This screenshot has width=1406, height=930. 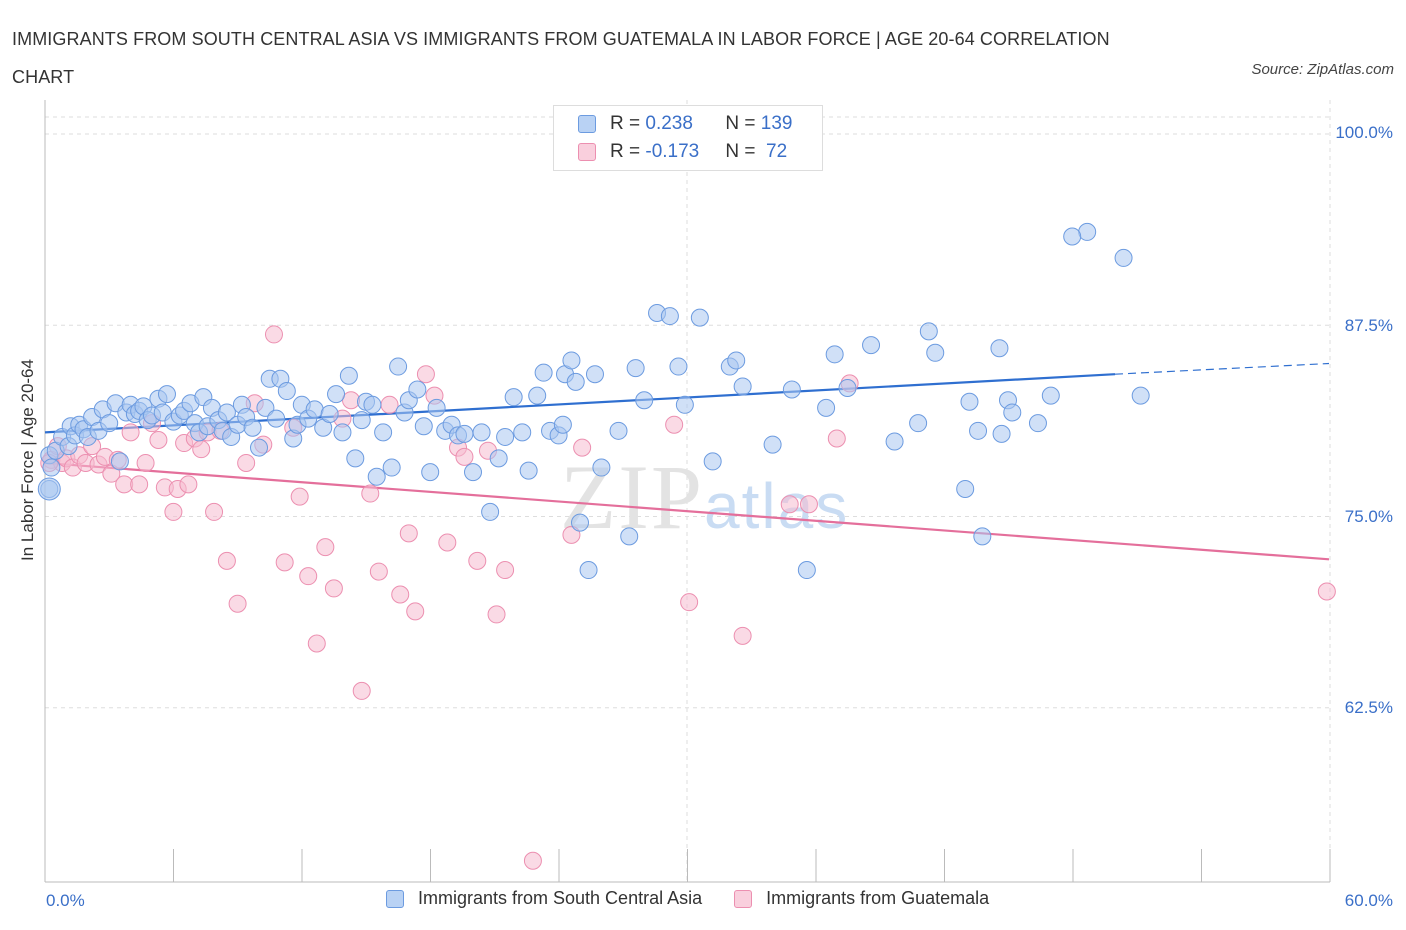 I want to click on r-label: R =, so click(x=628, y=123).